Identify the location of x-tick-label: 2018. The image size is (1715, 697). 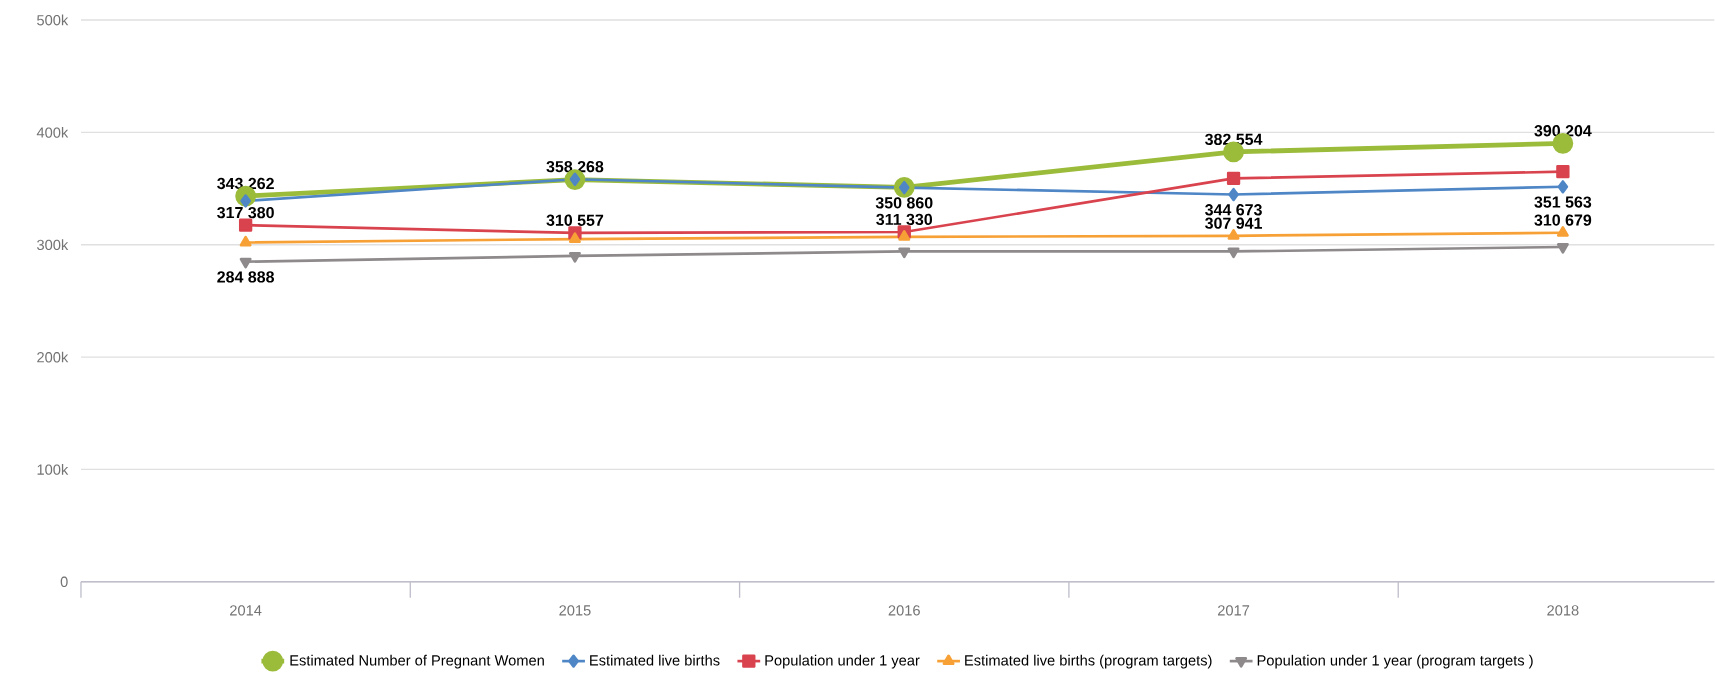
(1563, 610).